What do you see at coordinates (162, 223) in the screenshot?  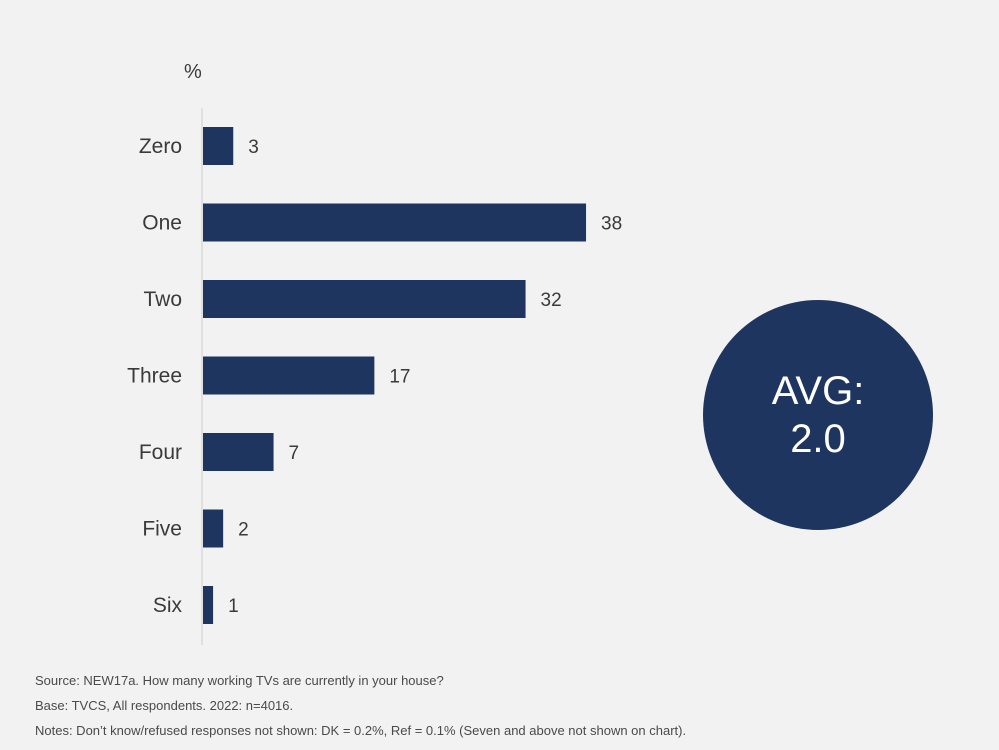 I see `category-label-one: One` at bounding box center [162, 223].